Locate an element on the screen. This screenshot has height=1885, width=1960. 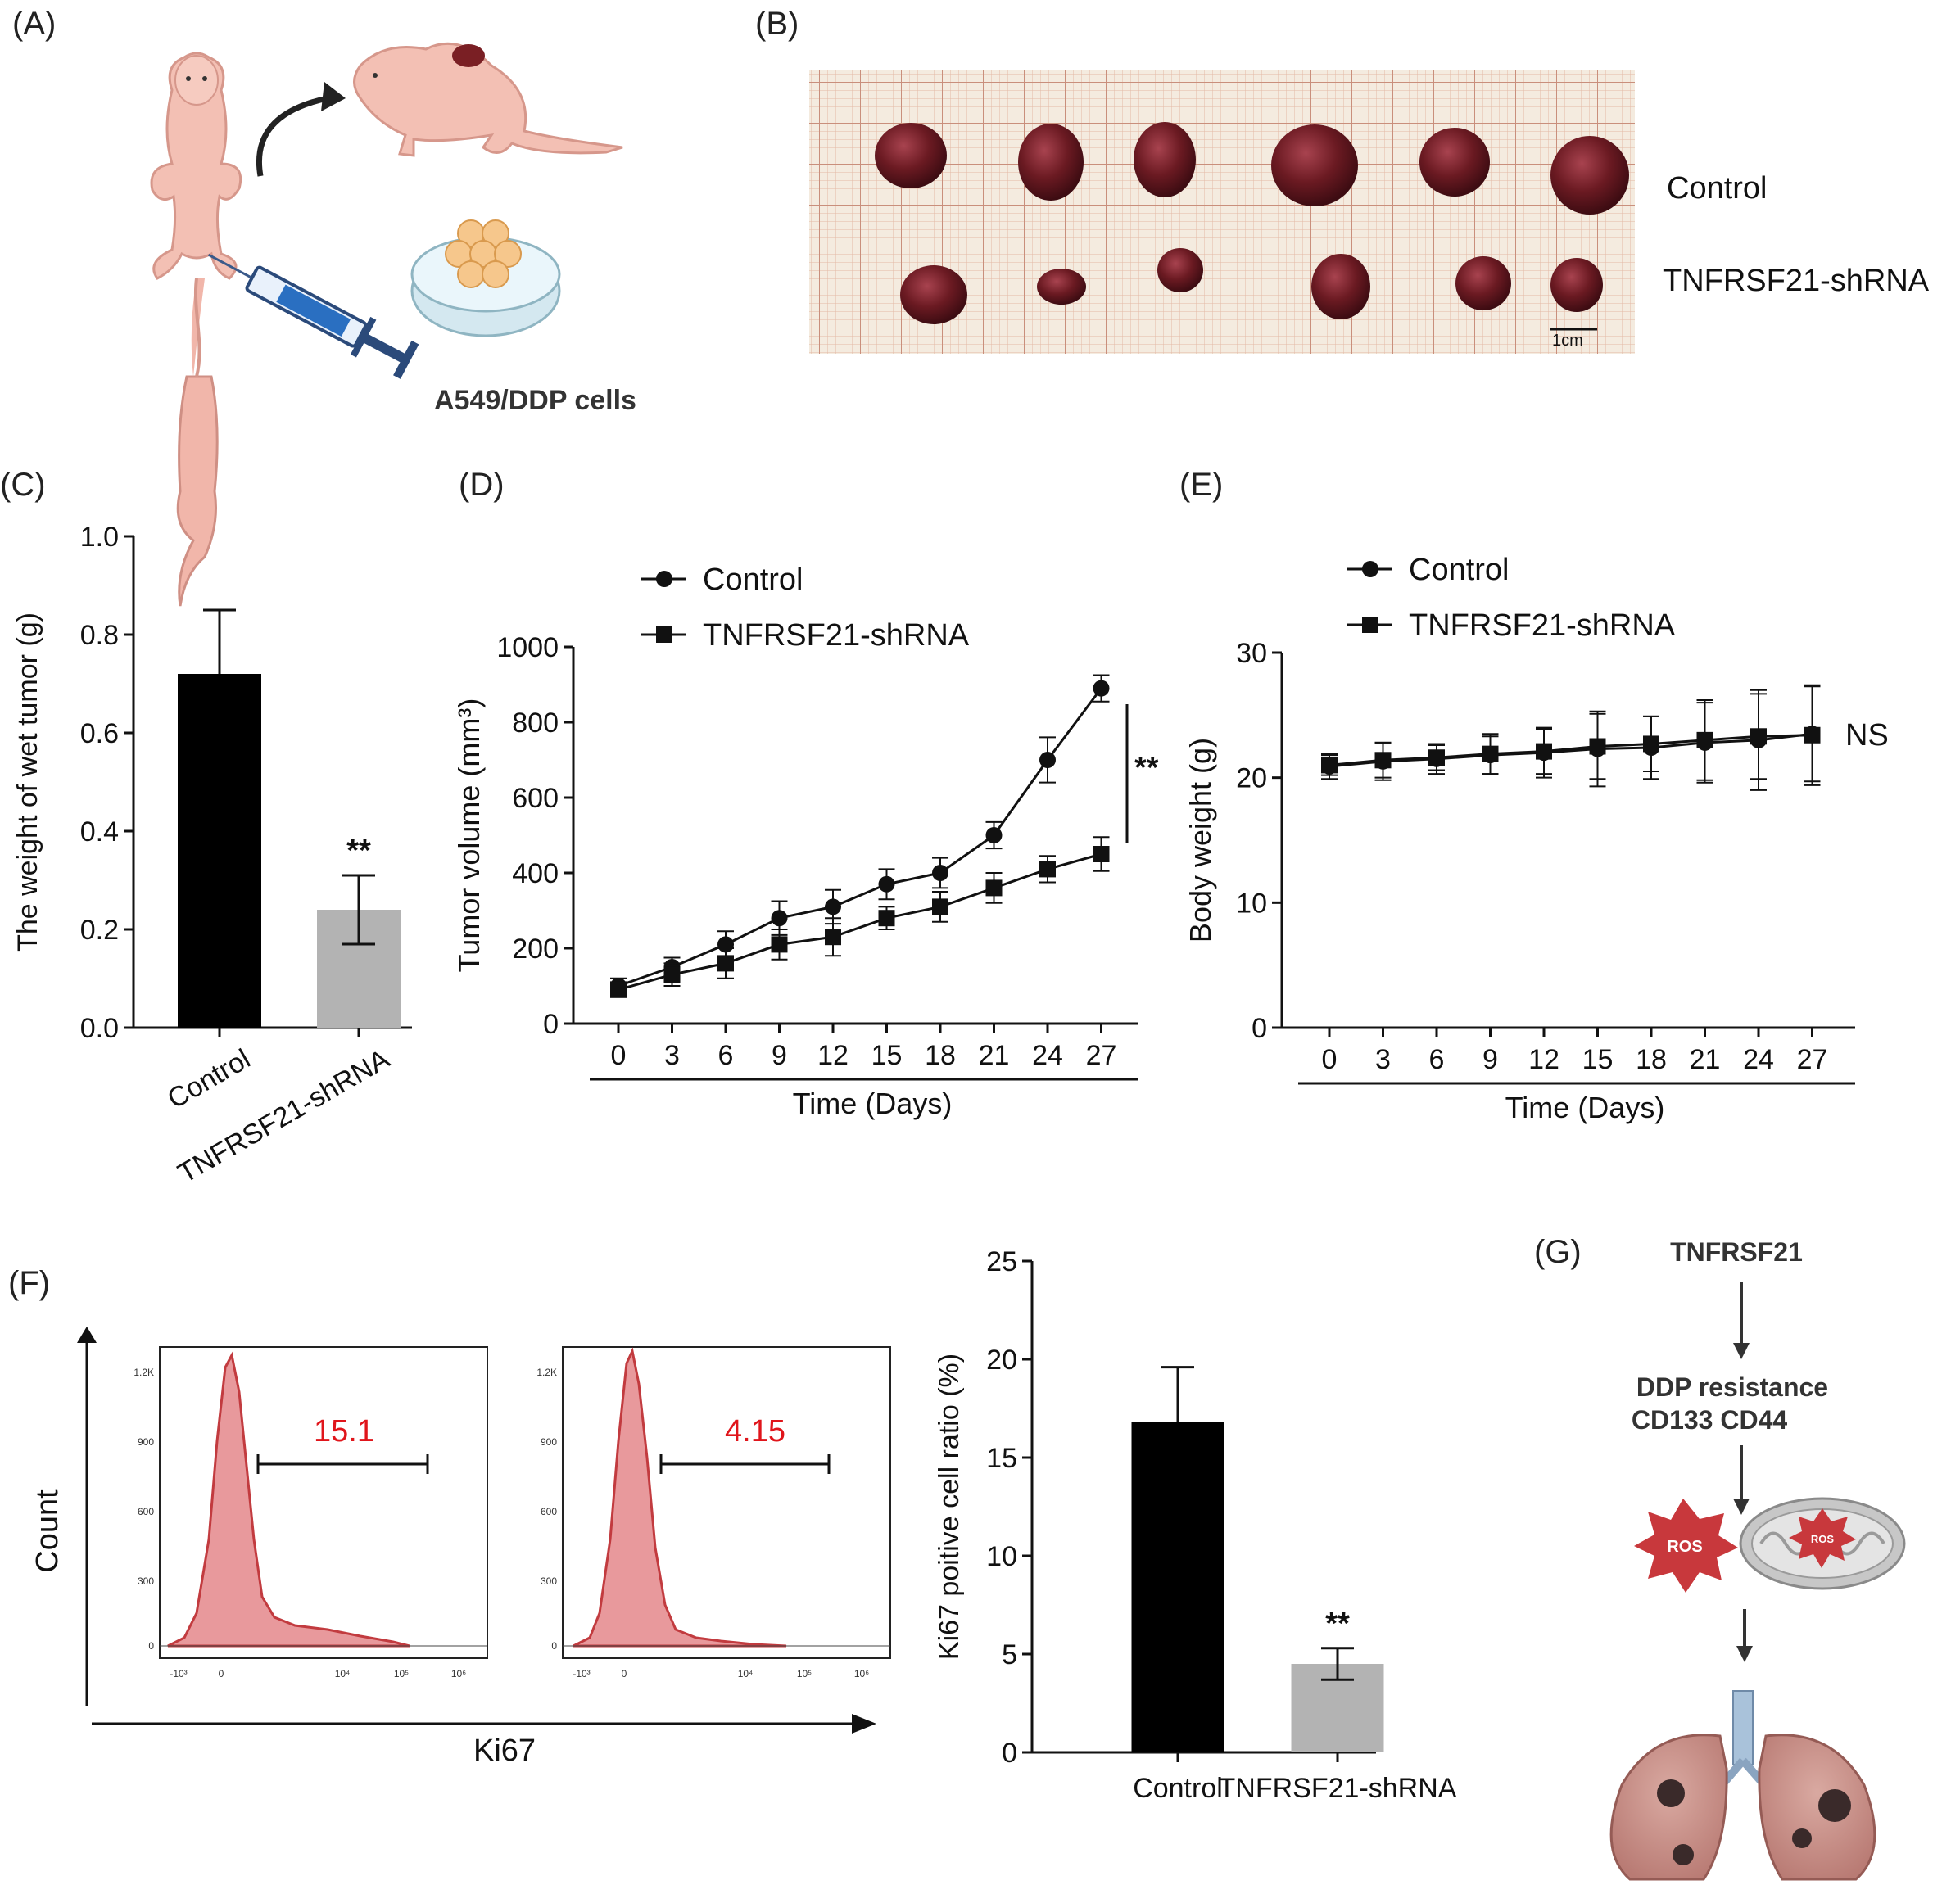
panel-d-label: (D) is located at coordinates (482, 485).